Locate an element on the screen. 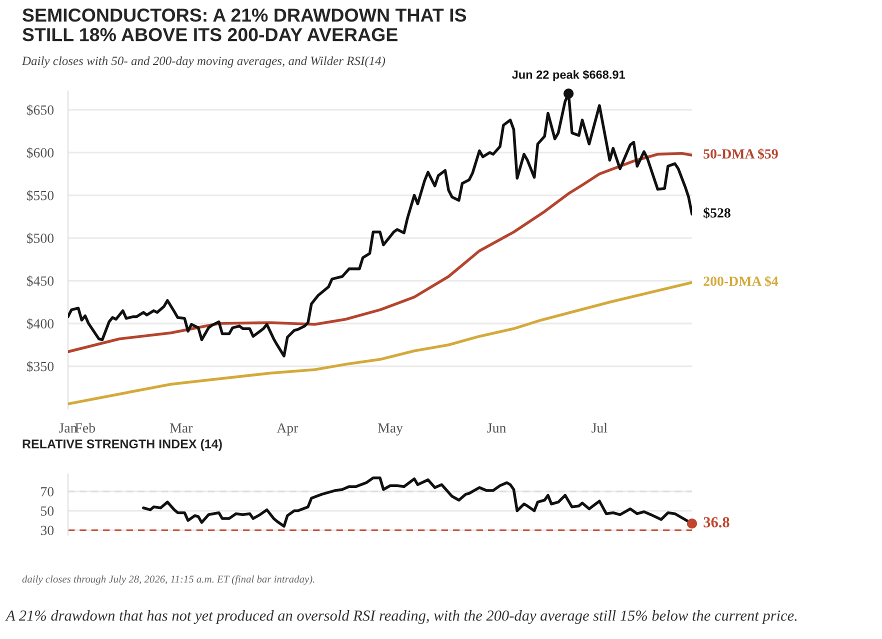  y-tick-label: $550 is located at coordinates (40, 196).